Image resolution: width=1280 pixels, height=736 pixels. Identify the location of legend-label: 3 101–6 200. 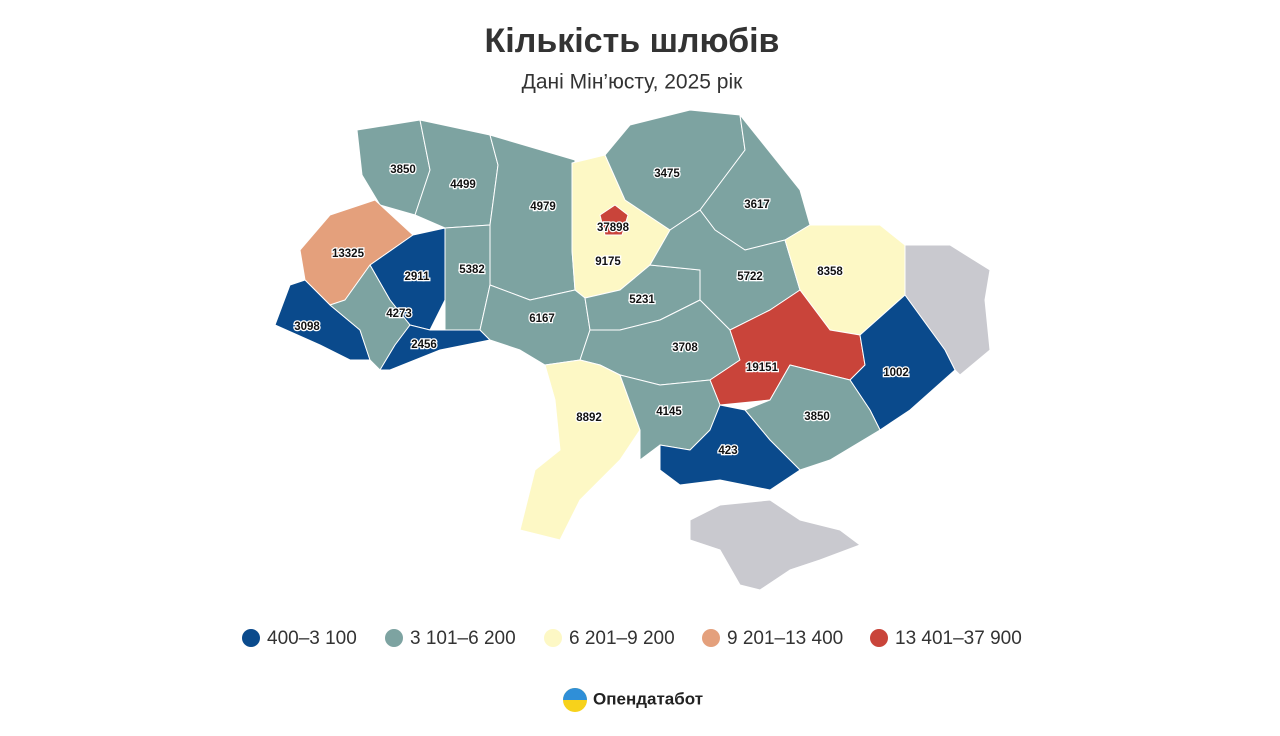
(463, 638).